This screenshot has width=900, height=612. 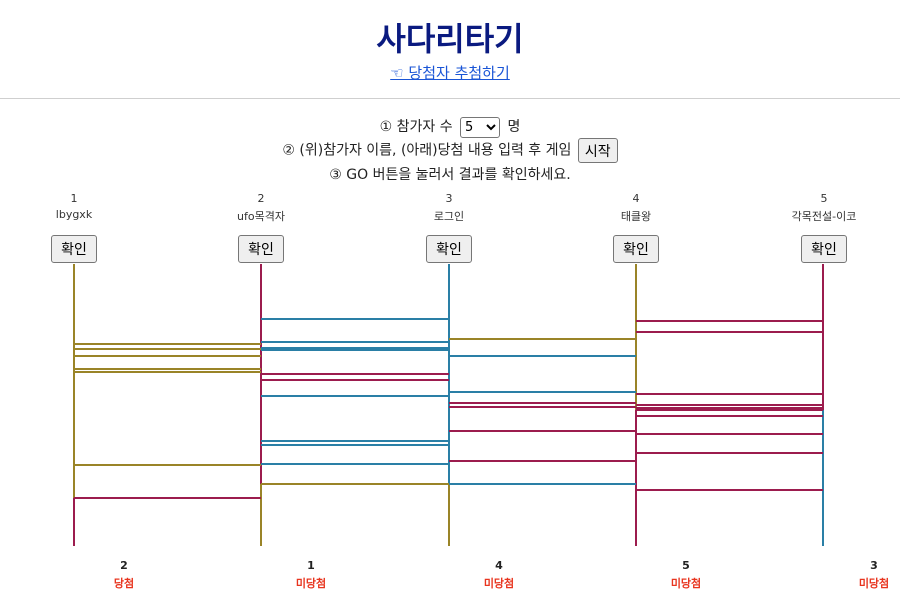 What do you see at coordinates (450, 39) in the screenshot?
I see `page-title: 사다리타기` at bounding box center [450, 39].